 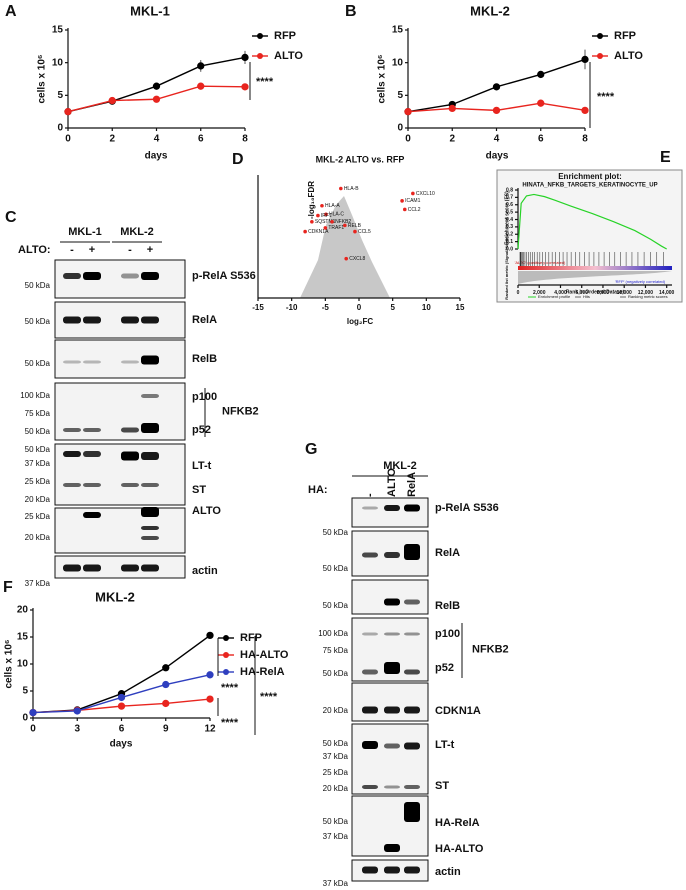 What do you see at coordinates (11, 11) in the screenshot?
I see `panel-letter: A` at bounding box center [11, 11].